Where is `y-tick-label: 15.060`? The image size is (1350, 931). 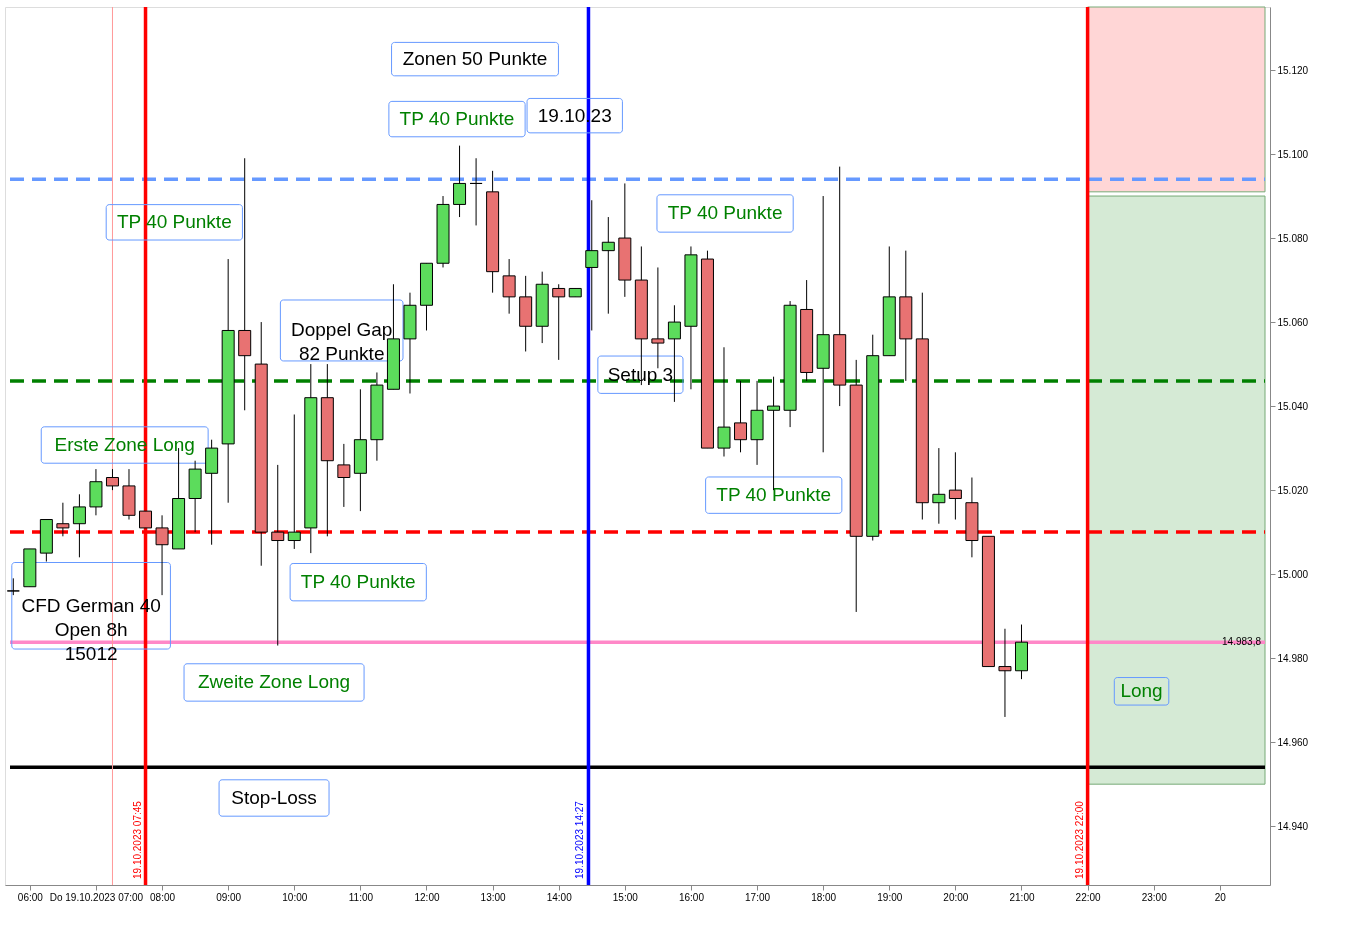 y-tick-label: 15.060 is located at coordinates (1293, 322).